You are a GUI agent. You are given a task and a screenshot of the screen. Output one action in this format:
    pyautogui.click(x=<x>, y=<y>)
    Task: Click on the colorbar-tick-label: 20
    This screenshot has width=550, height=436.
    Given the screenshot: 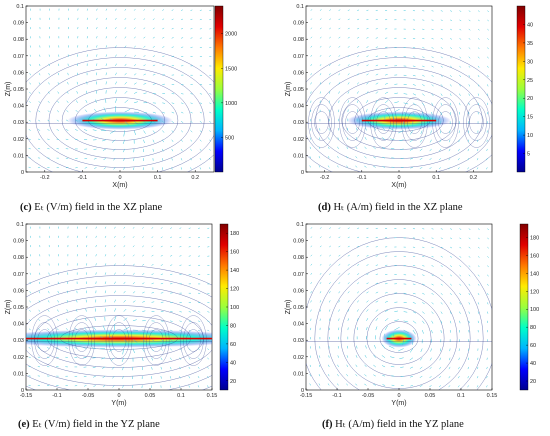 What is the action you would take?
    pyautogui.click(x=530, y=99)
    